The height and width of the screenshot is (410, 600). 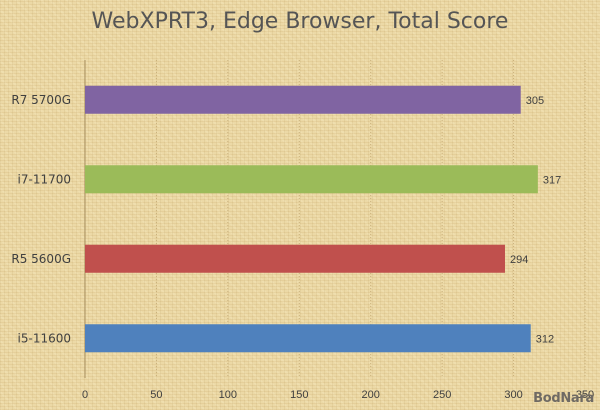 I want to click on chart-title: WebXPRT3, Edge Browser, Total Score, so click(x=300, y=21).